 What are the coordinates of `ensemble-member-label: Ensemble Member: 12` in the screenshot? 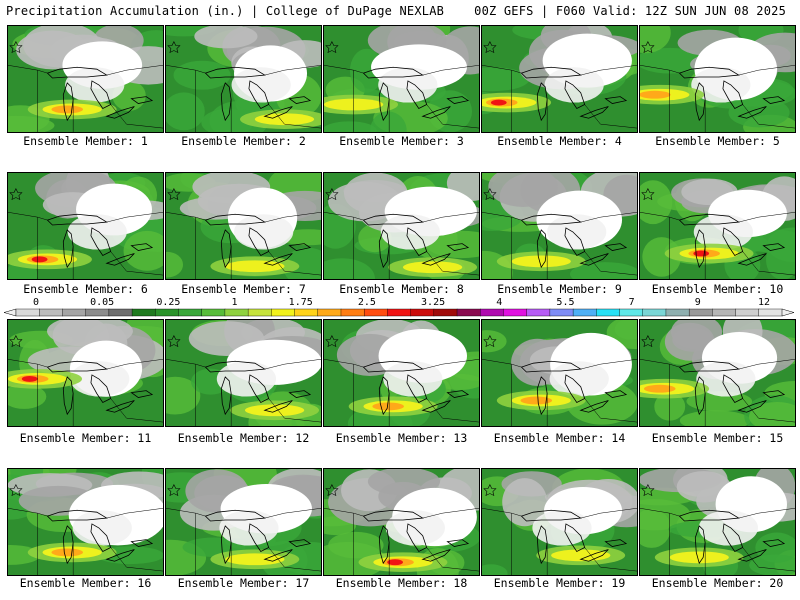 It's located at (243, 438).